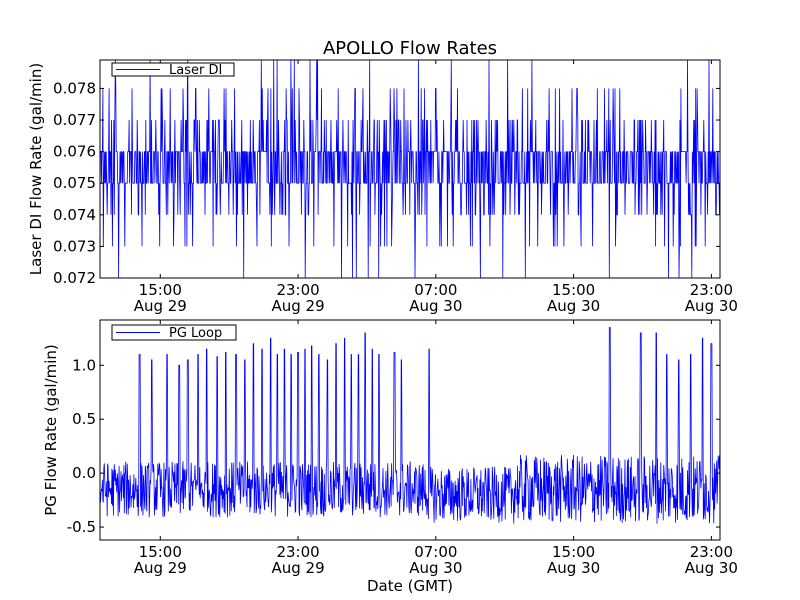 The height and width of the screenshot is (600, 800). I want to click on y-tick-label: 0.077, so click(74, 120).